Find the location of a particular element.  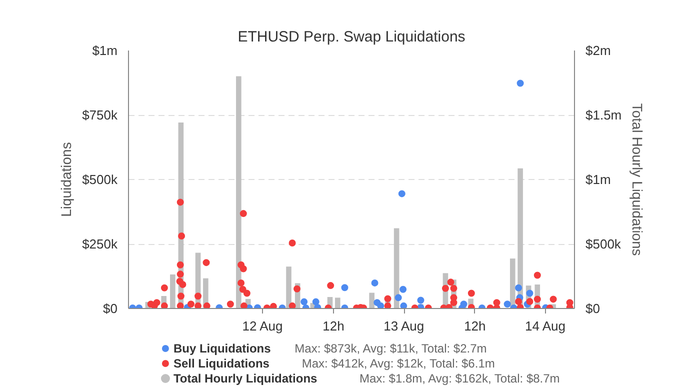

legend-label: Buy Liquidations is located at coordinates (222, 349).